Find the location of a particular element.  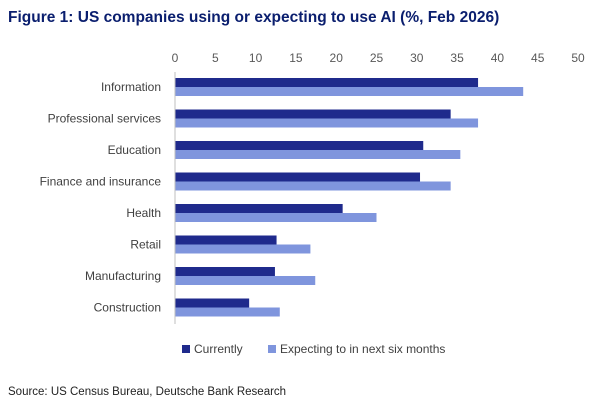

category-label: Retail is located at coordinates (145, 245).